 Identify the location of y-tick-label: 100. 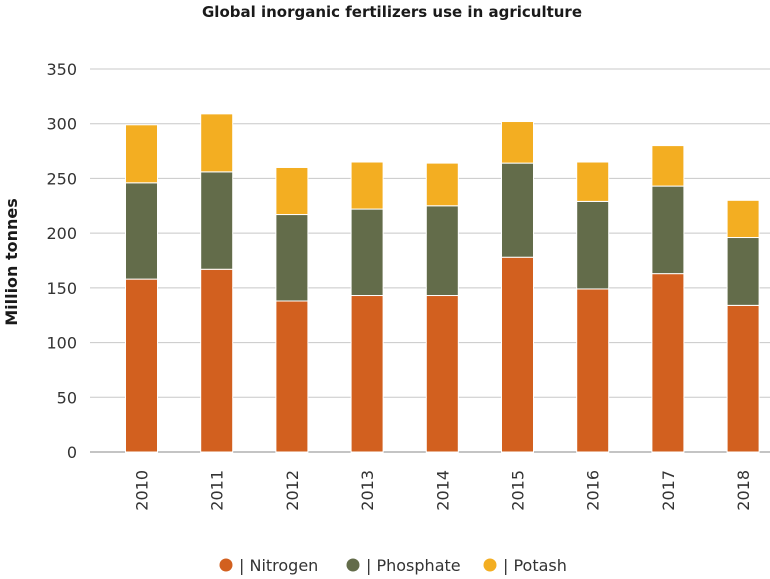
(61, 343).